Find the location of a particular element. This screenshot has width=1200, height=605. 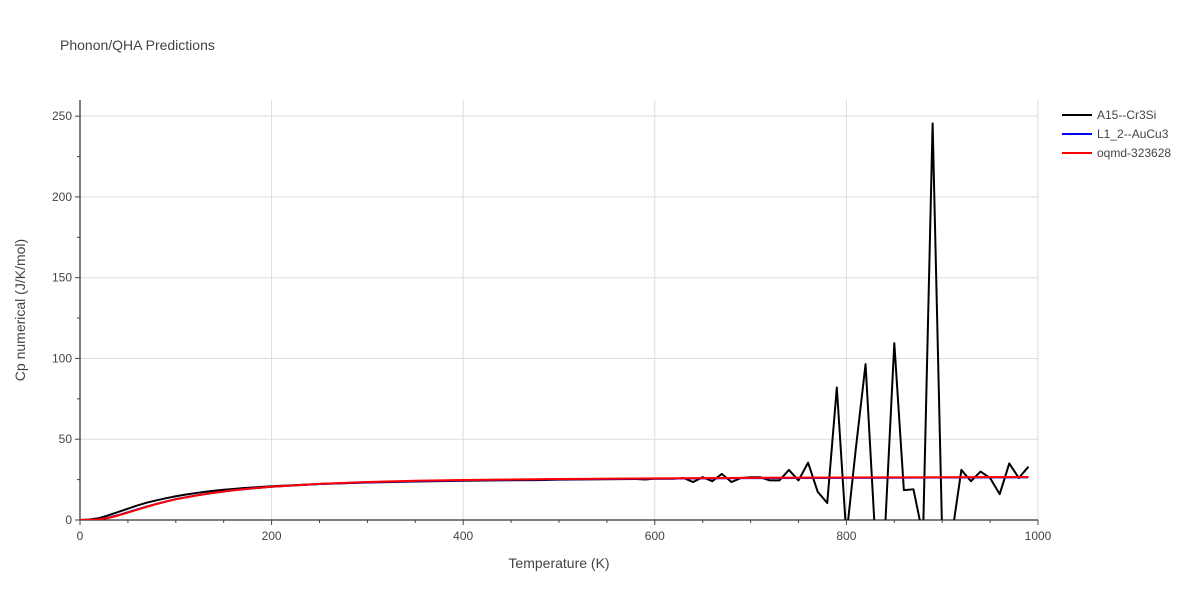

legend: A15--Cr3Si L1_2--AuCu3 oqmd-323628 is located at coordinates (1116, 134).